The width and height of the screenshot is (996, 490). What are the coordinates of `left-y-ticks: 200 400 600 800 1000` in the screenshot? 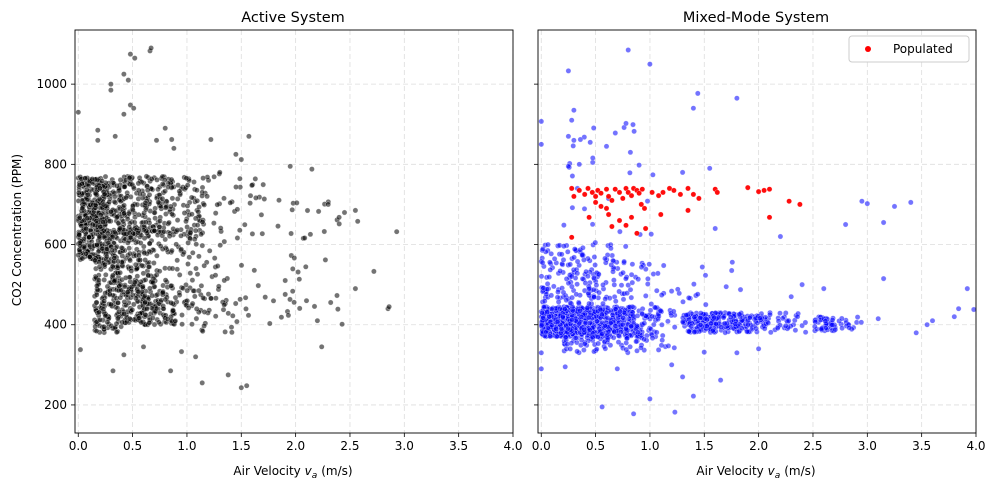 It's located at (55, 244).